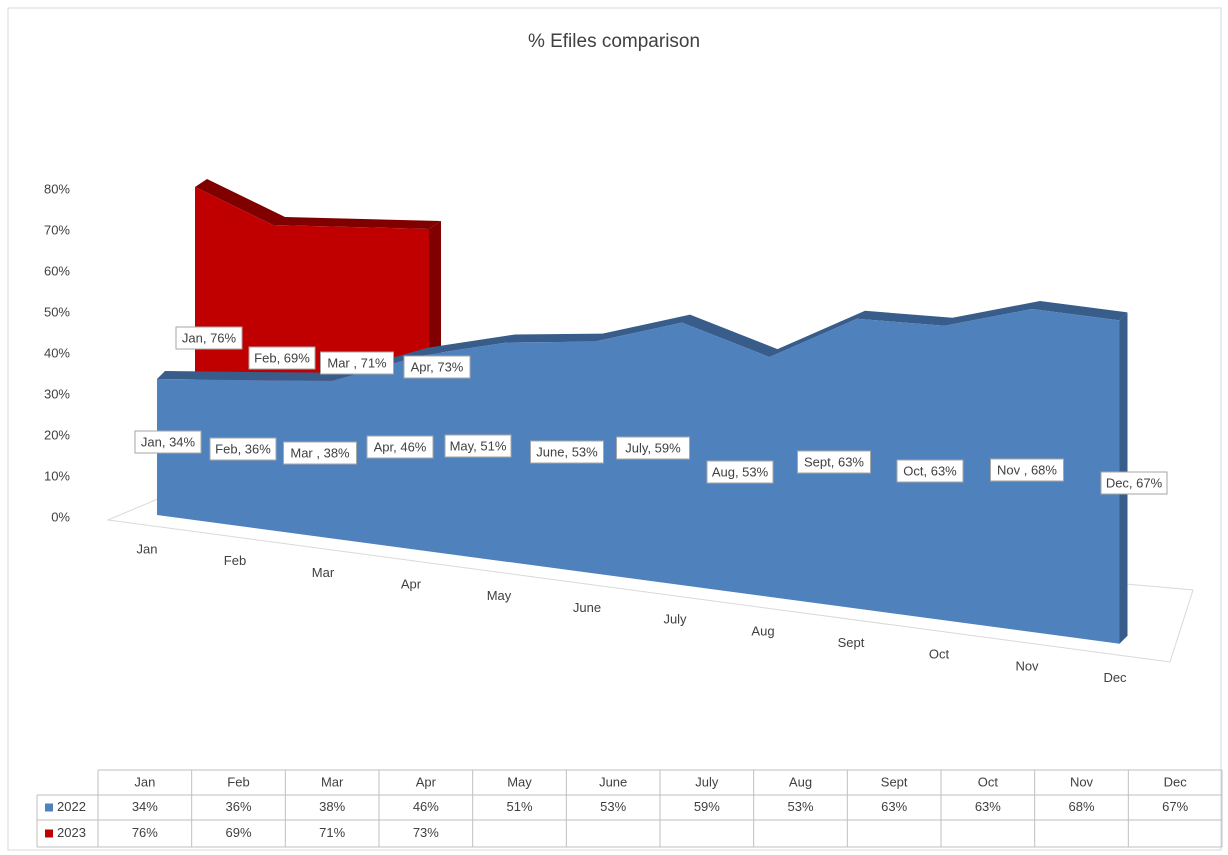 The height and width of the screenshot is (855, 1228). I want to click on data-label: Dec, 67%, so click(1134, 482).